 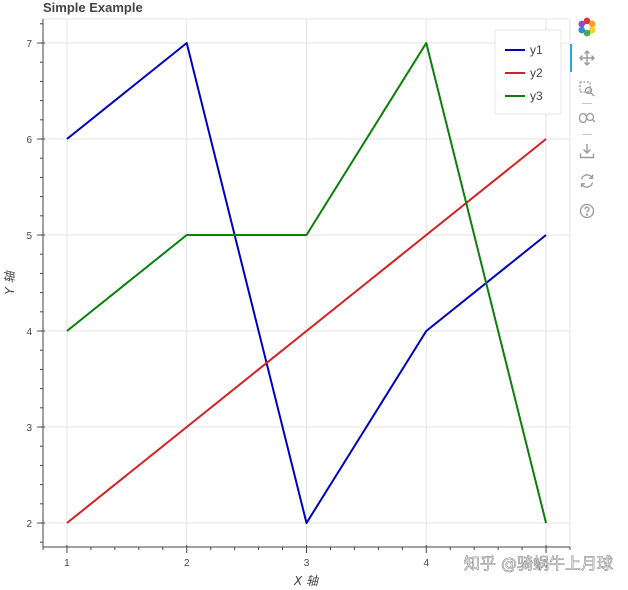 I want to click on wheel-zoom-icon, so click(x=587, y=119).